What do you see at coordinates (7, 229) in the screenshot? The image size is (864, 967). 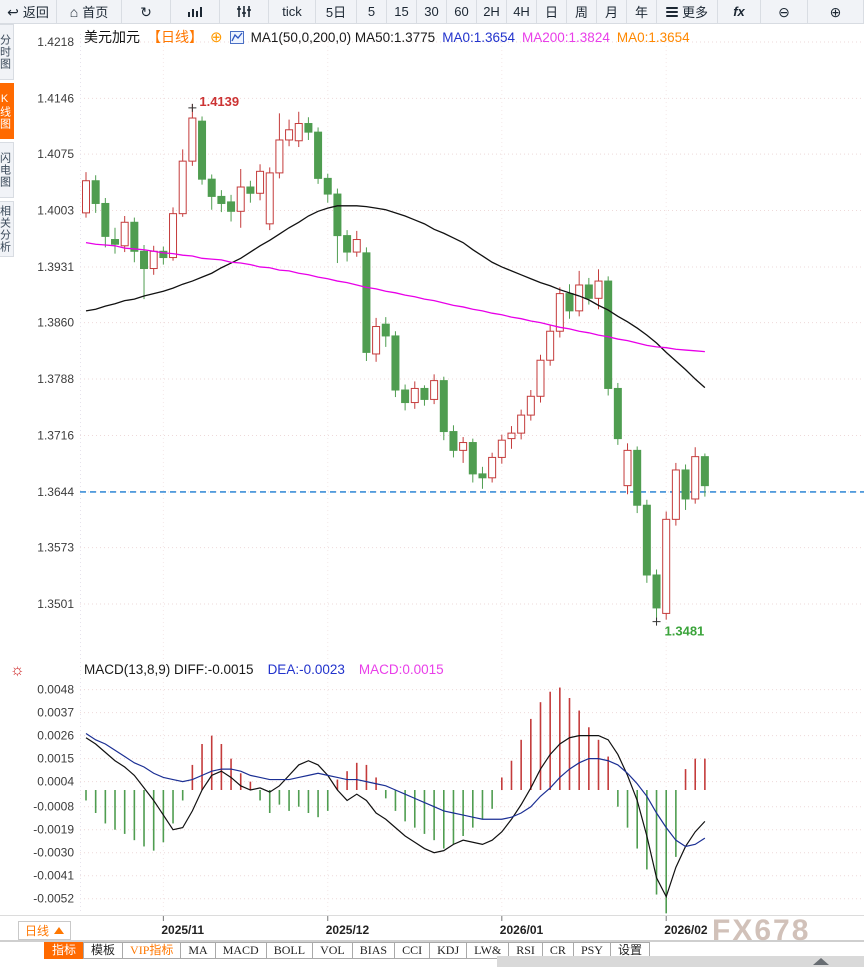 I see `sidebar-tab-analysis: 相关分析` at bounding box center [7, 229].